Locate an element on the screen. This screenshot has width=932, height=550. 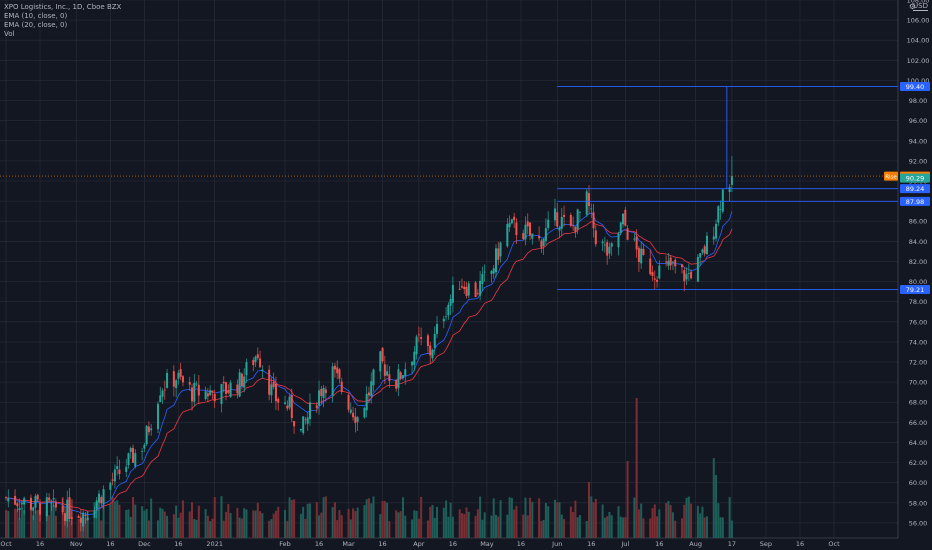
y-tick-label: 108.00 is located at coordinates (918, 2).